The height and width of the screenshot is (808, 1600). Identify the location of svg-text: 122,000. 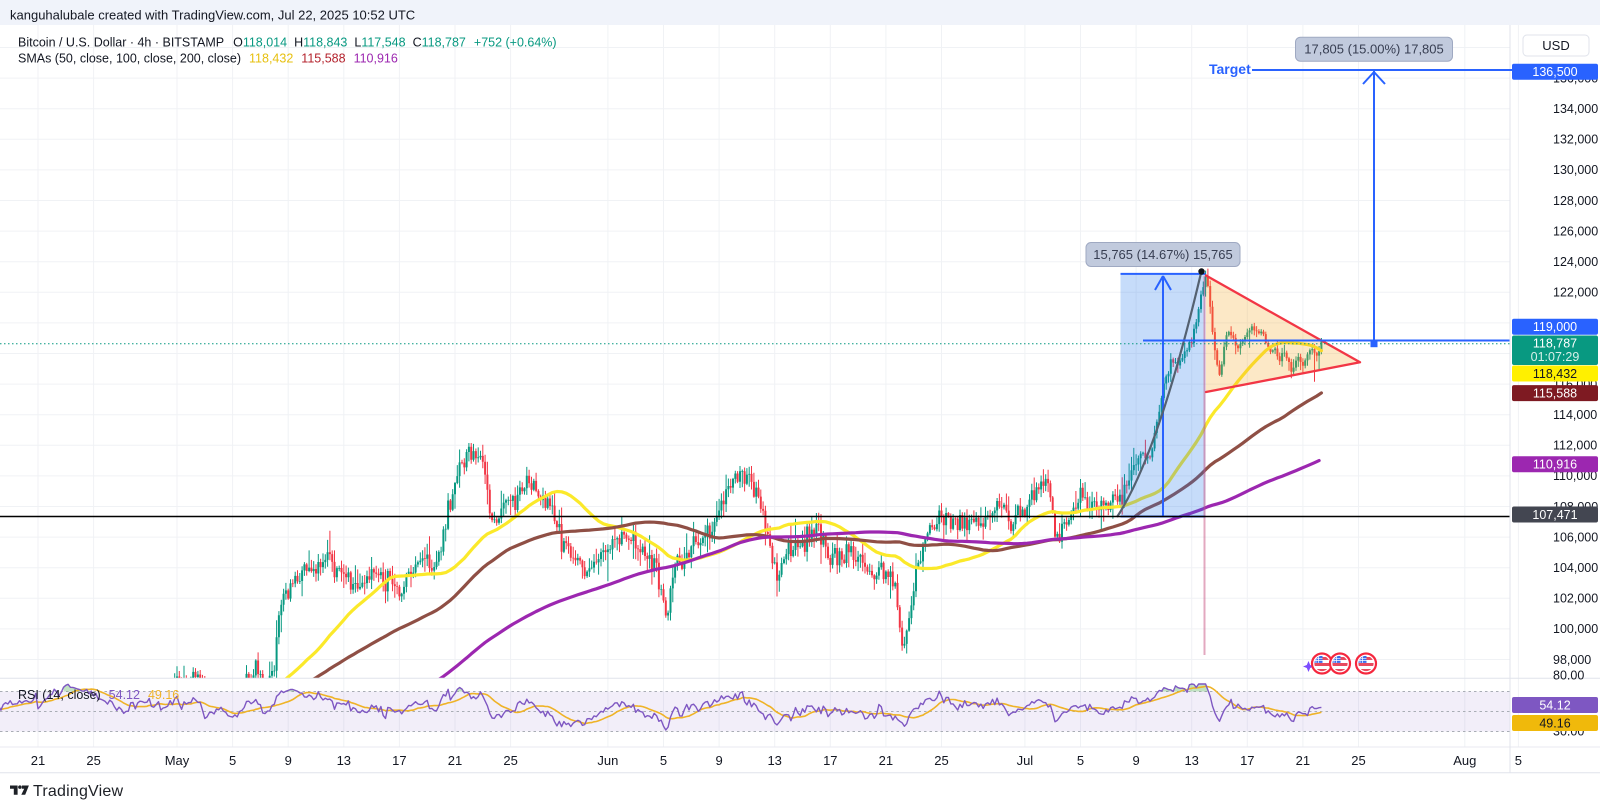
(1575, 293).